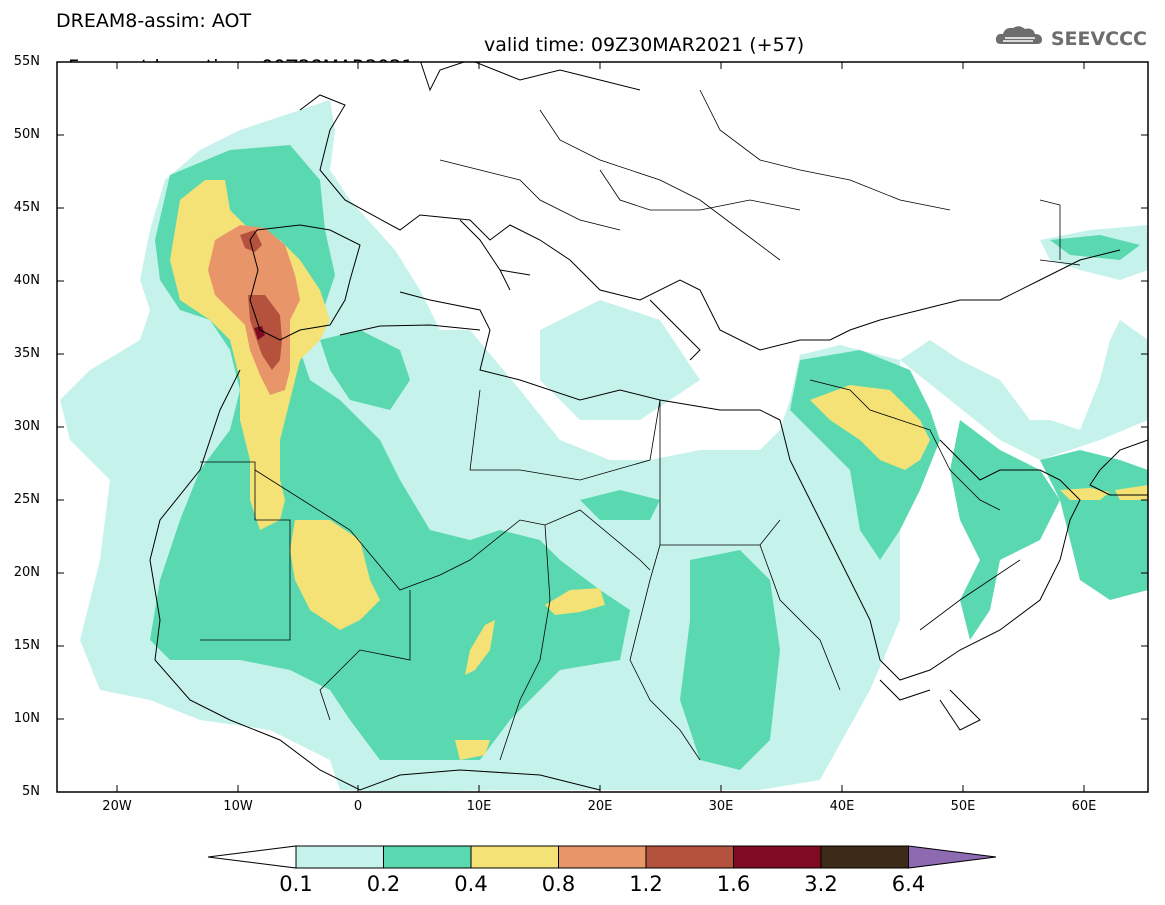 The height and width of the screenshot is (905, 1165). Describe the element at coordinates (296, 884) in the screenshot. I see `colorbar-label: 0.1` at that location.